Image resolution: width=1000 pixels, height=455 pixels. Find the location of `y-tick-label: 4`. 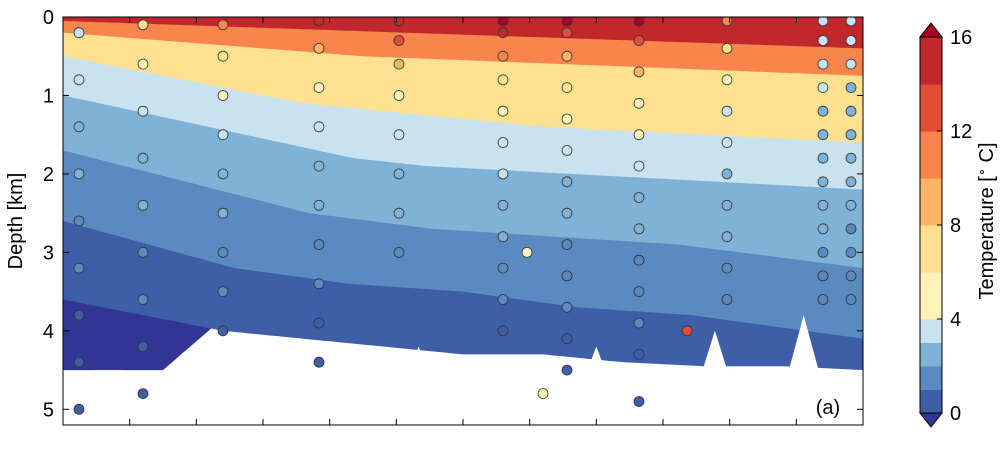

y-tick-label: 4 is located at coordinates (48, 332).